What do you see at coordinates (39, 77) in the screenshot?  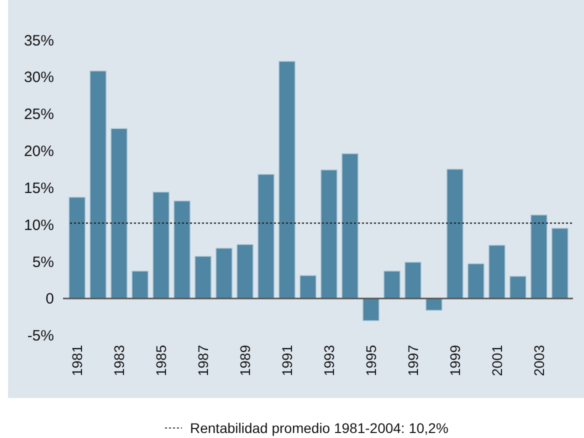 I see `y-tick-label: 30%` at bounding box center [39, 77].